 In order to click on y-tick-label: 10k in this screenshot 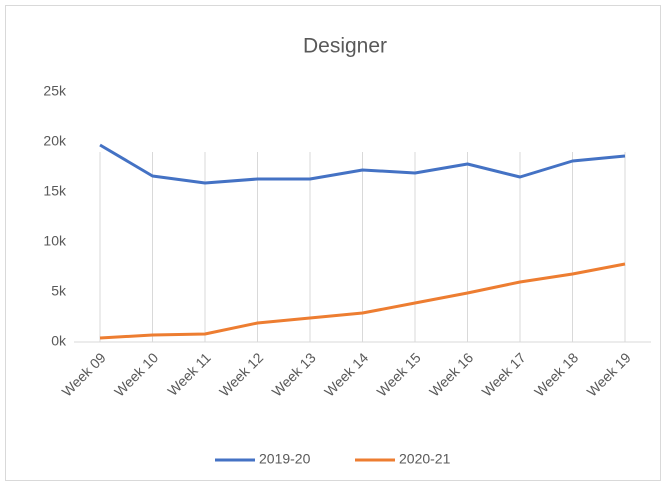, I will do `click(55, 241)`.